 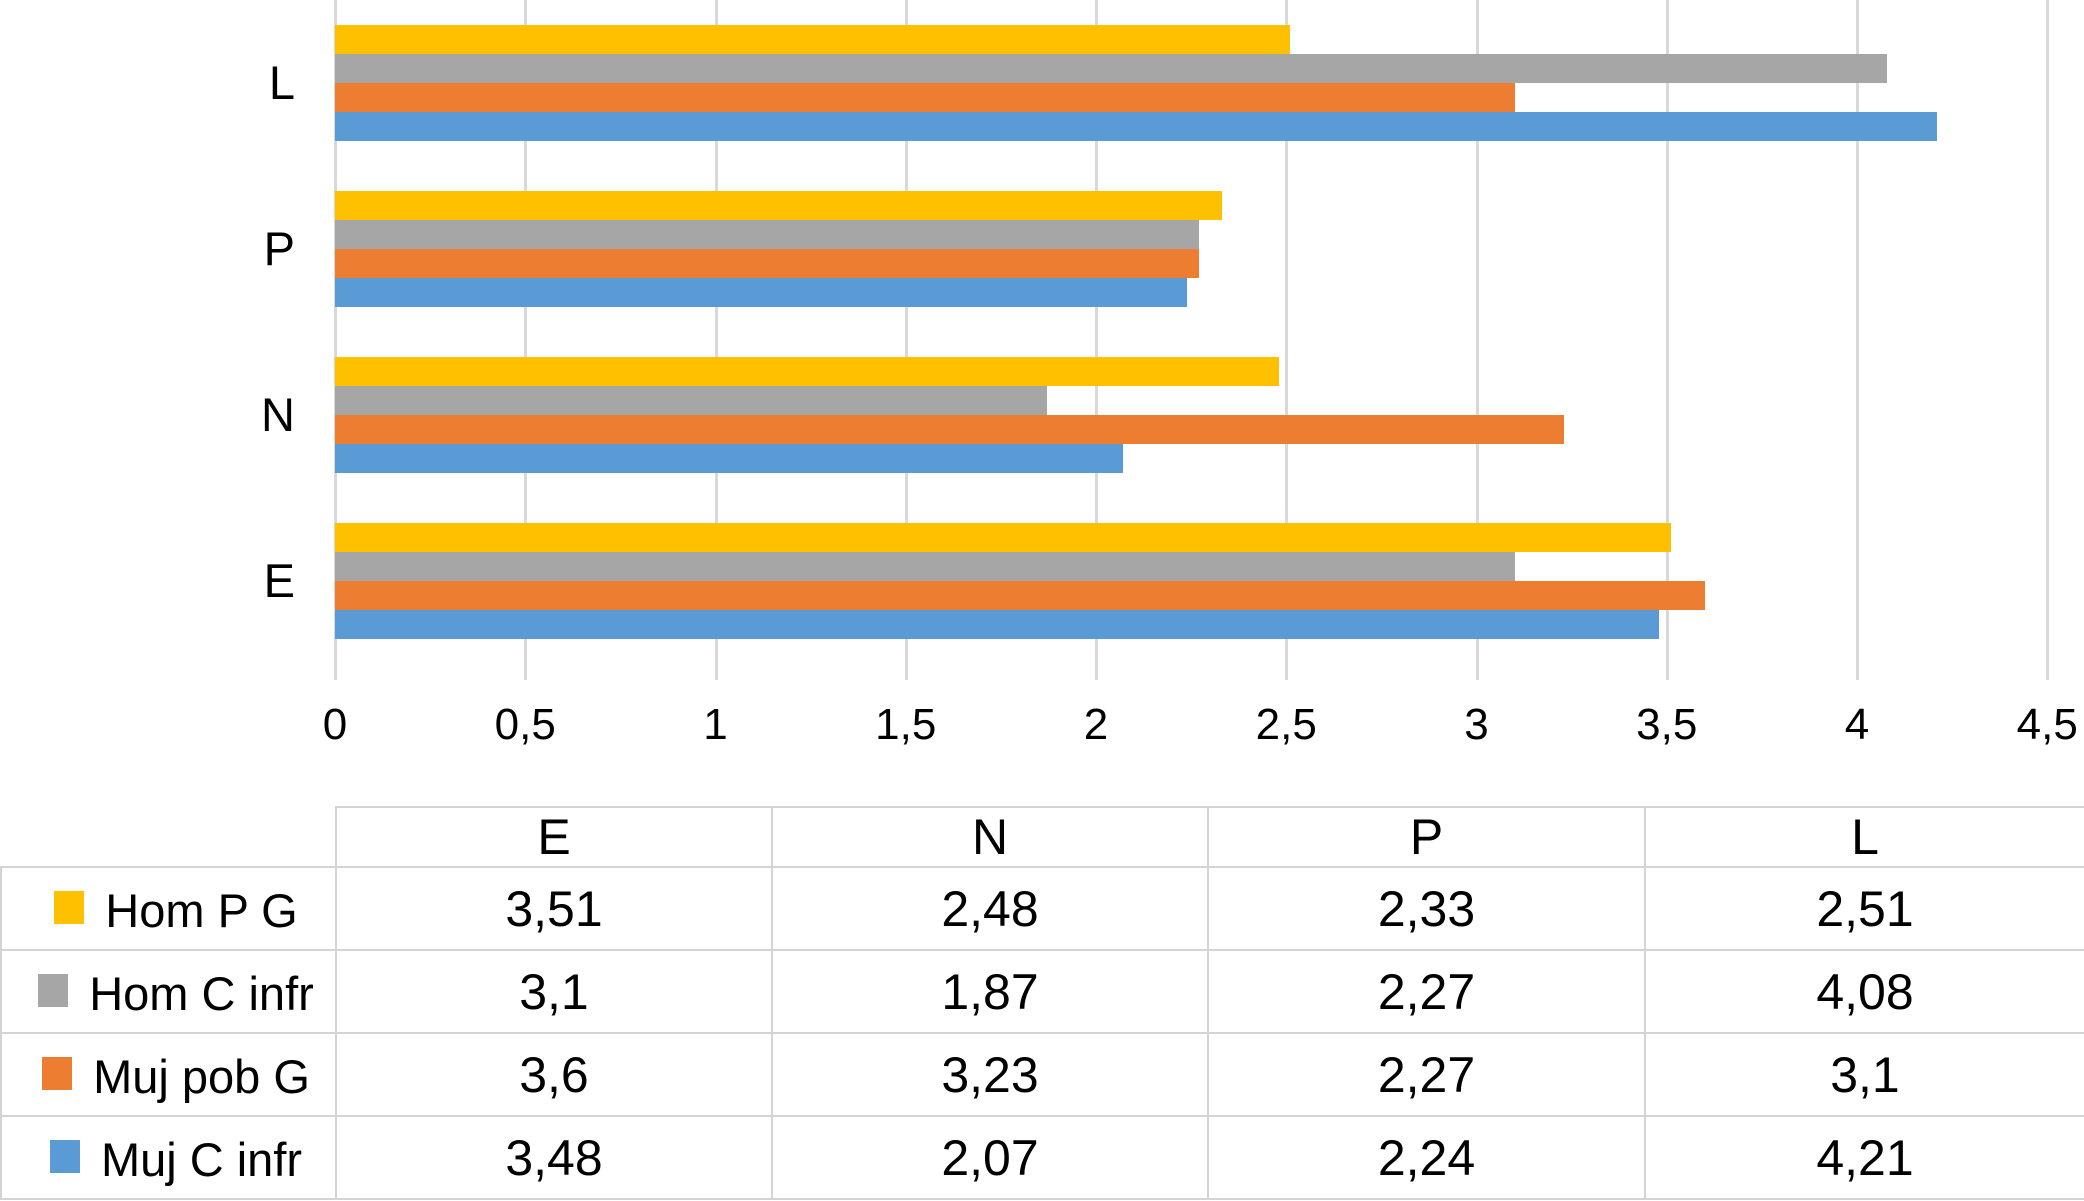 What do you see at coordinates (813, 39) in the screenshot?
I see `bar-hom-p-g-l` at bounding box center [813, 39].